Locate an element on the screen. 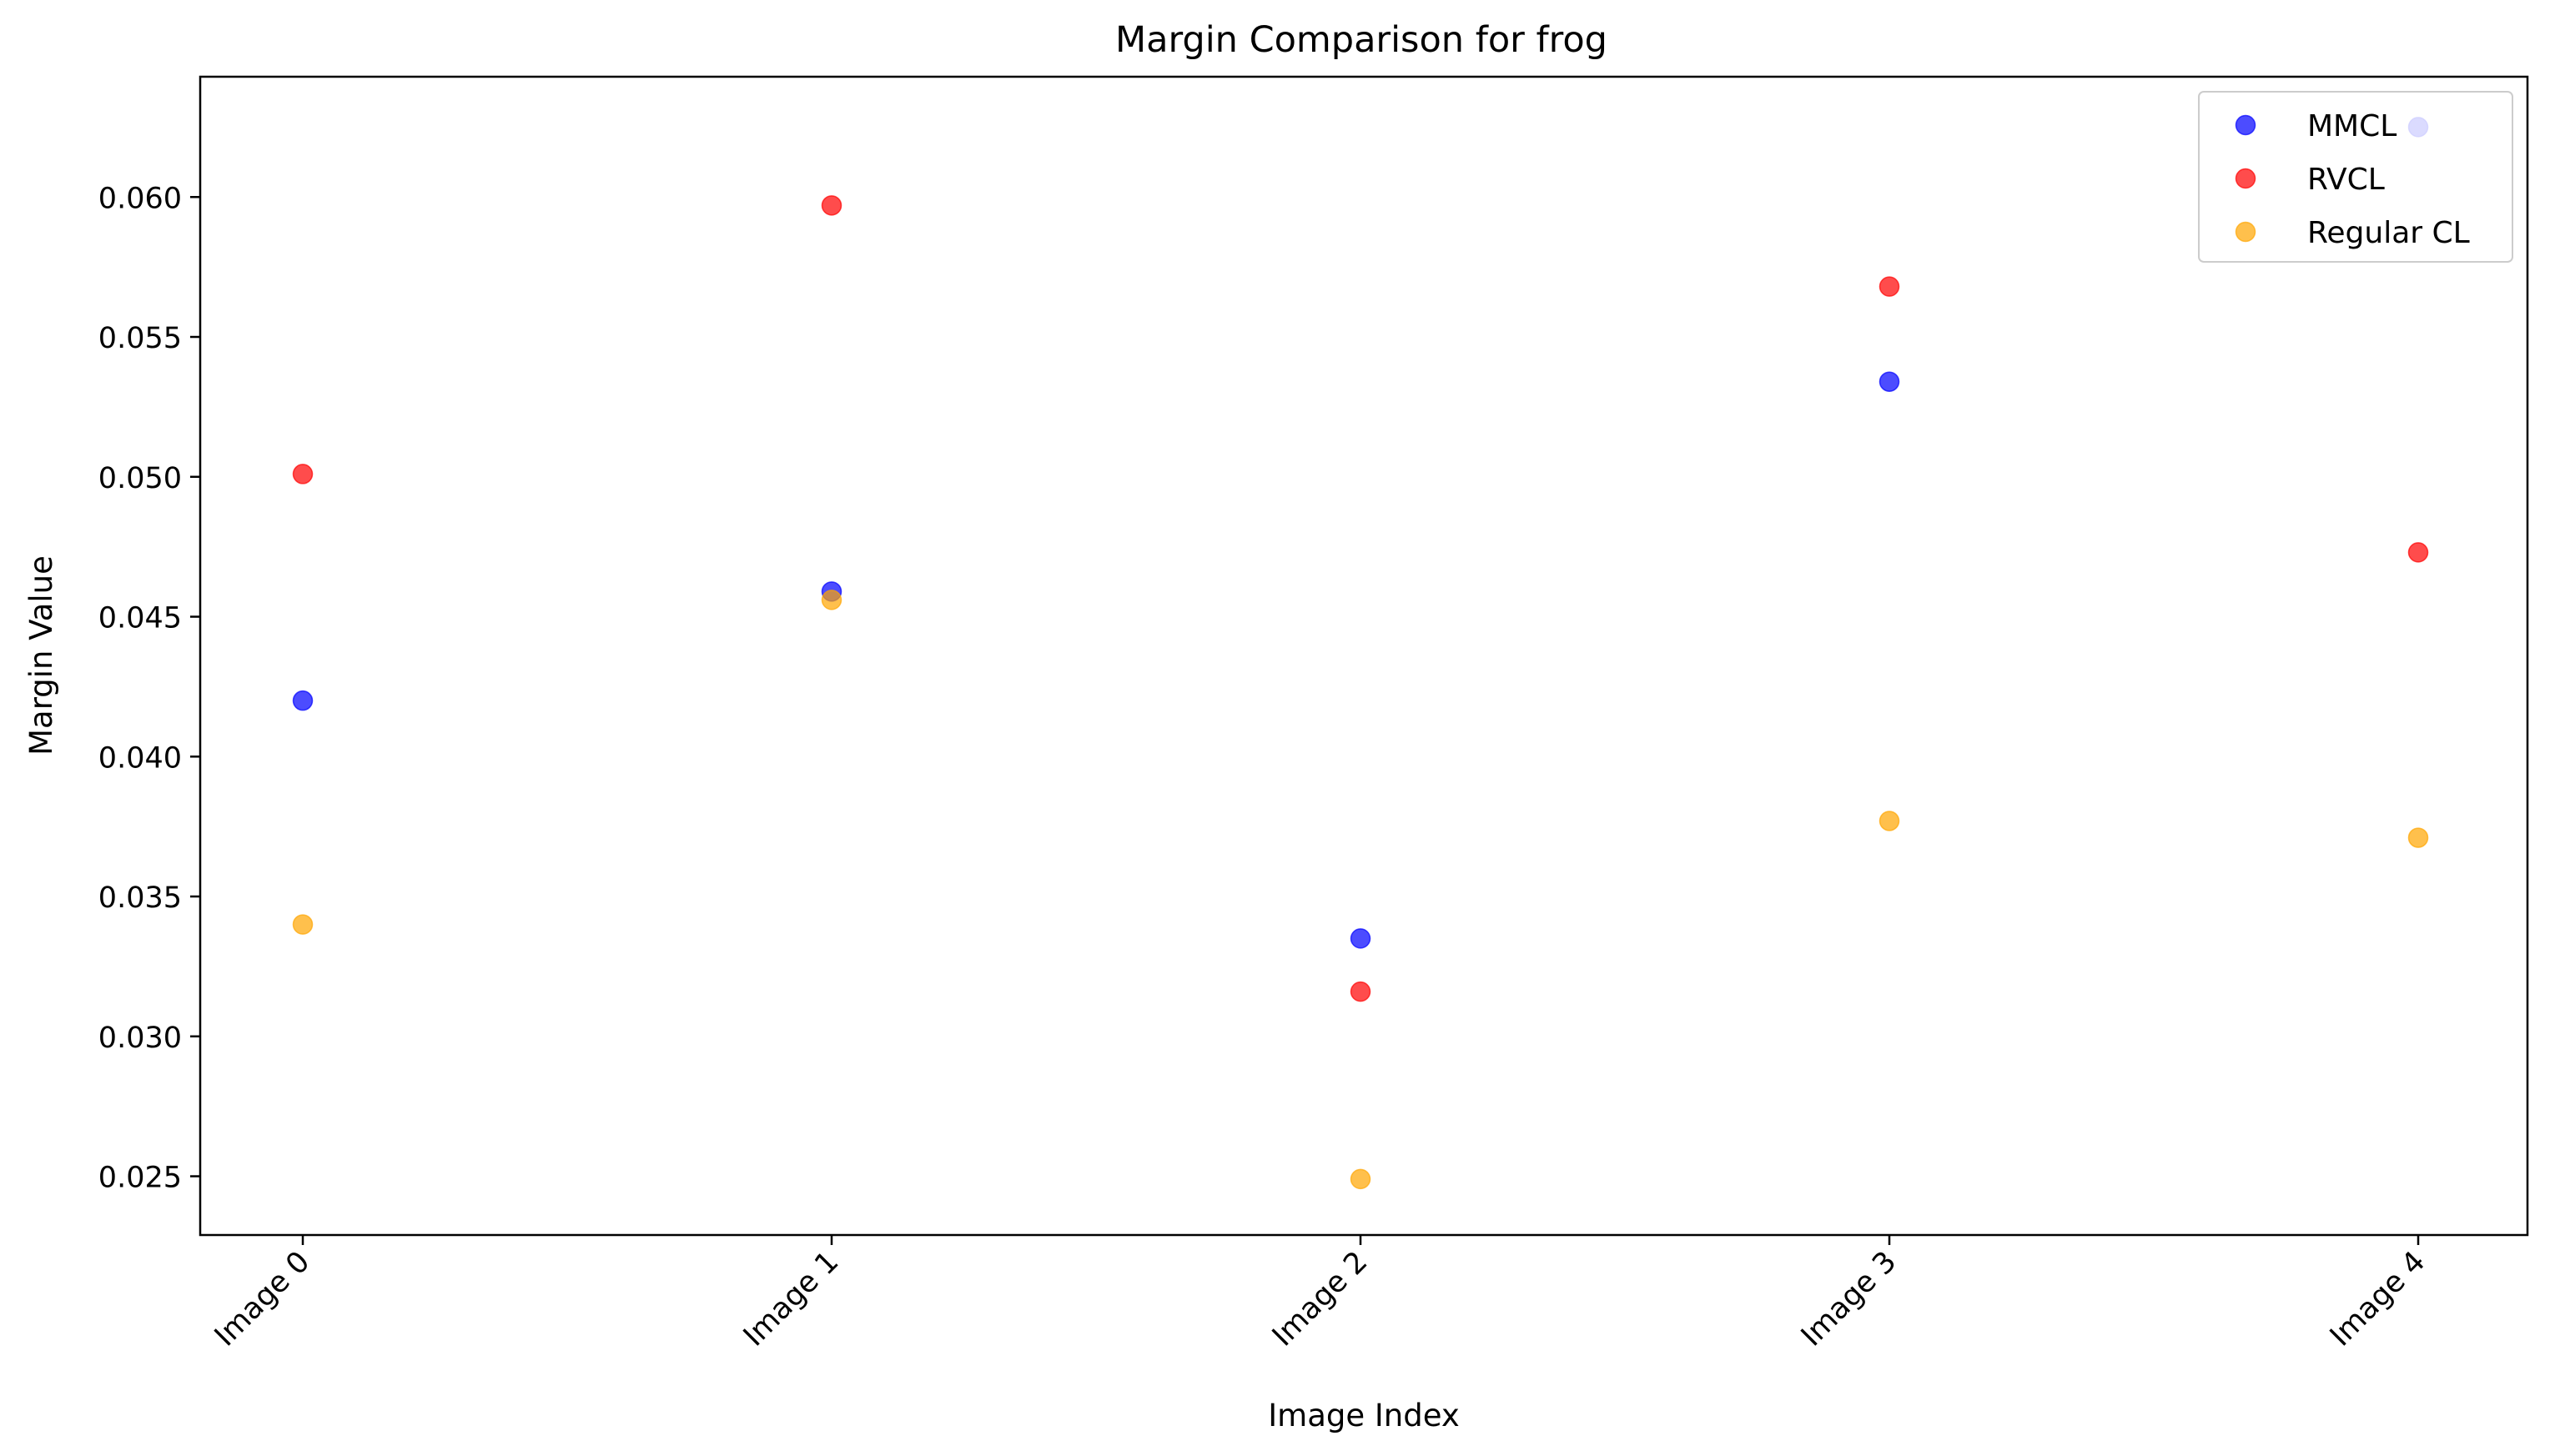 This screenshot has width=2550, height=1456. y-tick-label: 0.035 is located at coordinates (140, 898).